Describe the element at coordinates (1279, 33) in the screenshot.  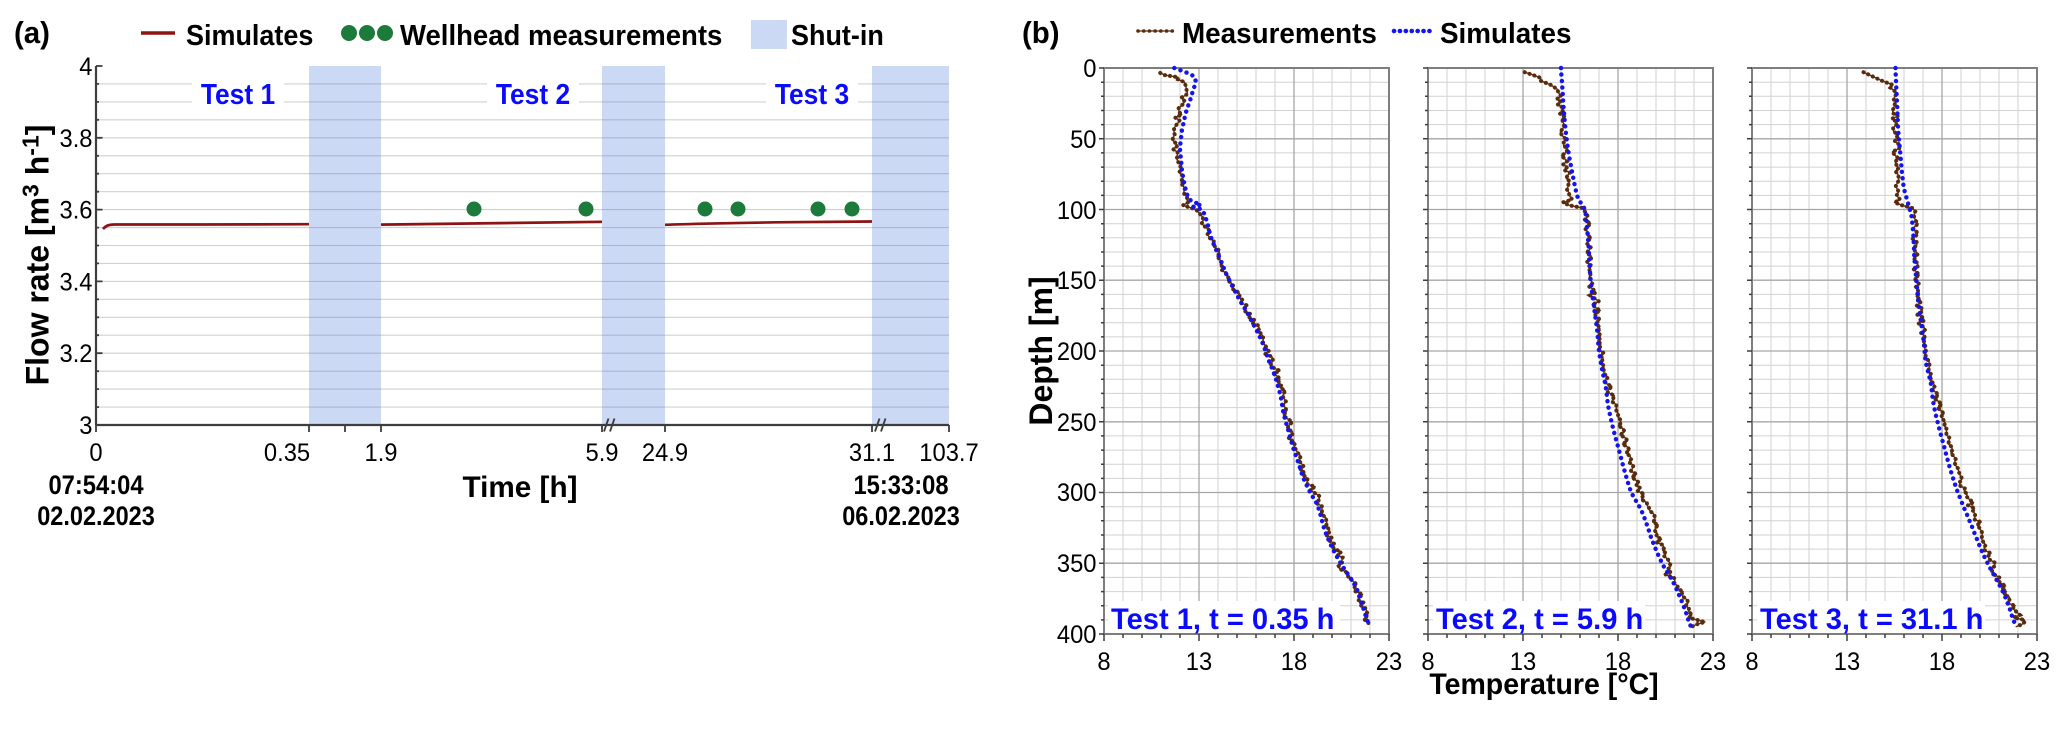
I see `svg-text: Measurements` at that location.